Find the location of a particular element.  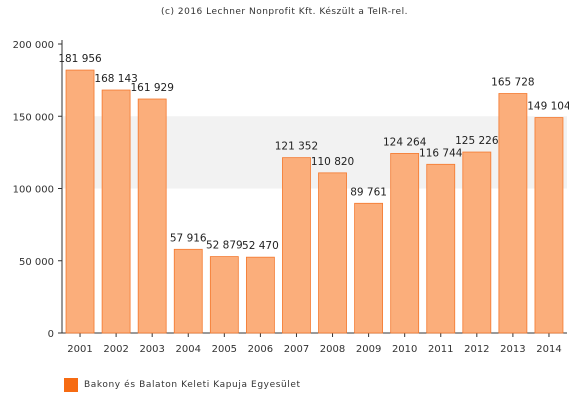

y-tick-label: 100 000 is located at coordinates (33, 190).